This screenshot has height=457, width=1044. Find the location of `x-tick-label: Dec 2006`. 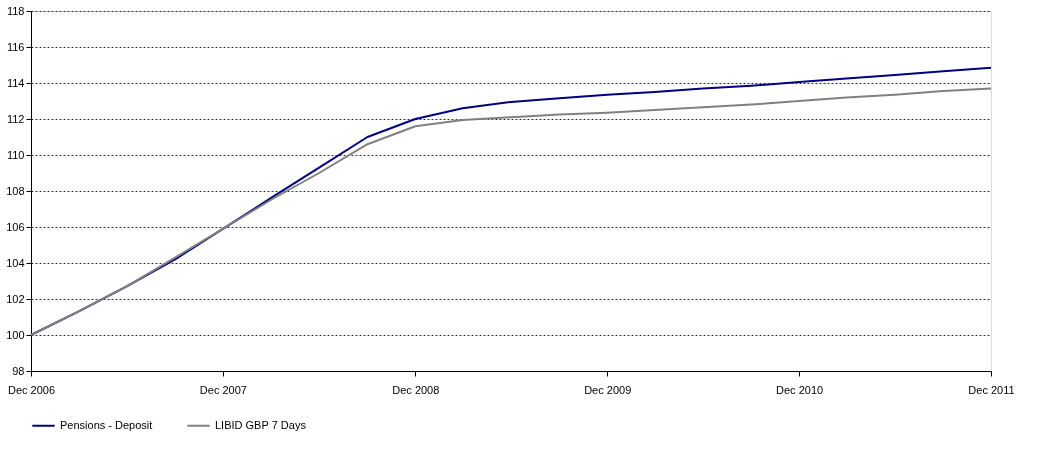

x-tick-label: Dec 2006 is located at coordinates (31, 389).